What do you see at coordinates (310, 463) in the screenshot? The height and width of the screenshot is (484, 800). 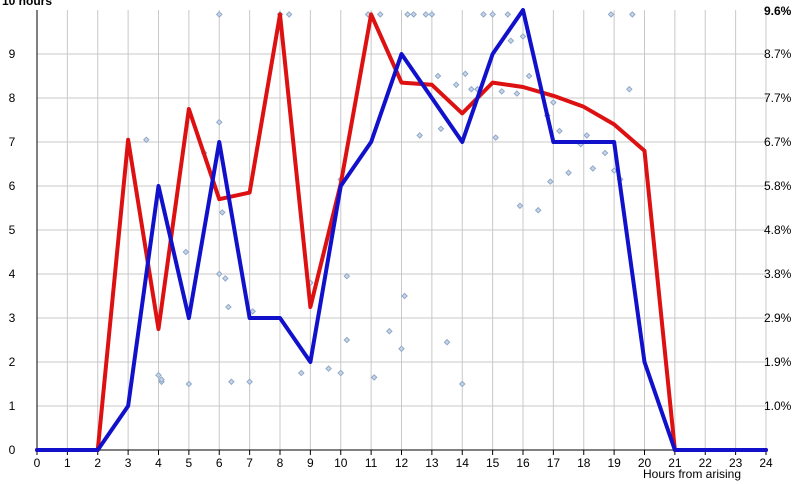 I see `x-tick-label: 9` at bounding box center [310, 463].